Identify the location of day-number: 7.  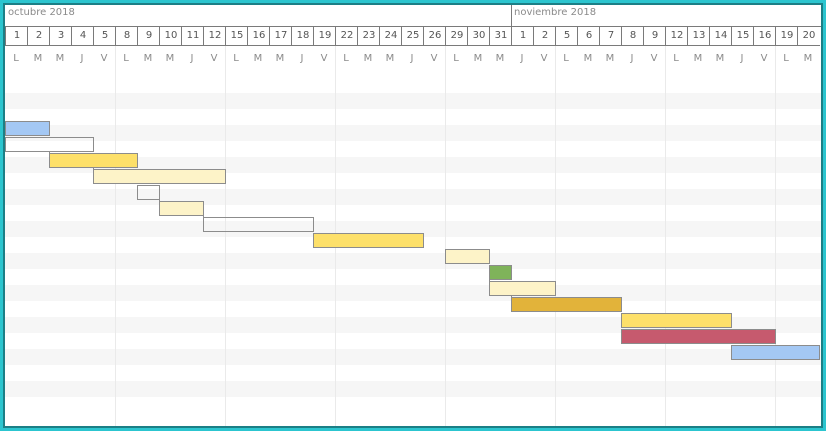
(610, 36).